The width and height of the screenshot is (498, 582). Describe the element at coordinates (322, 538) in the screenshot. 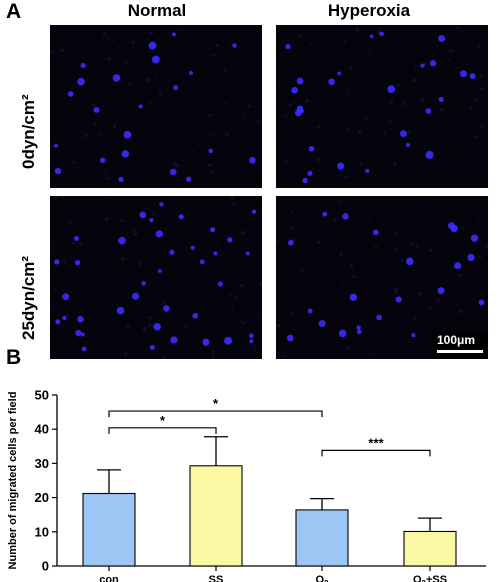

I see `bar-O2` at that location.